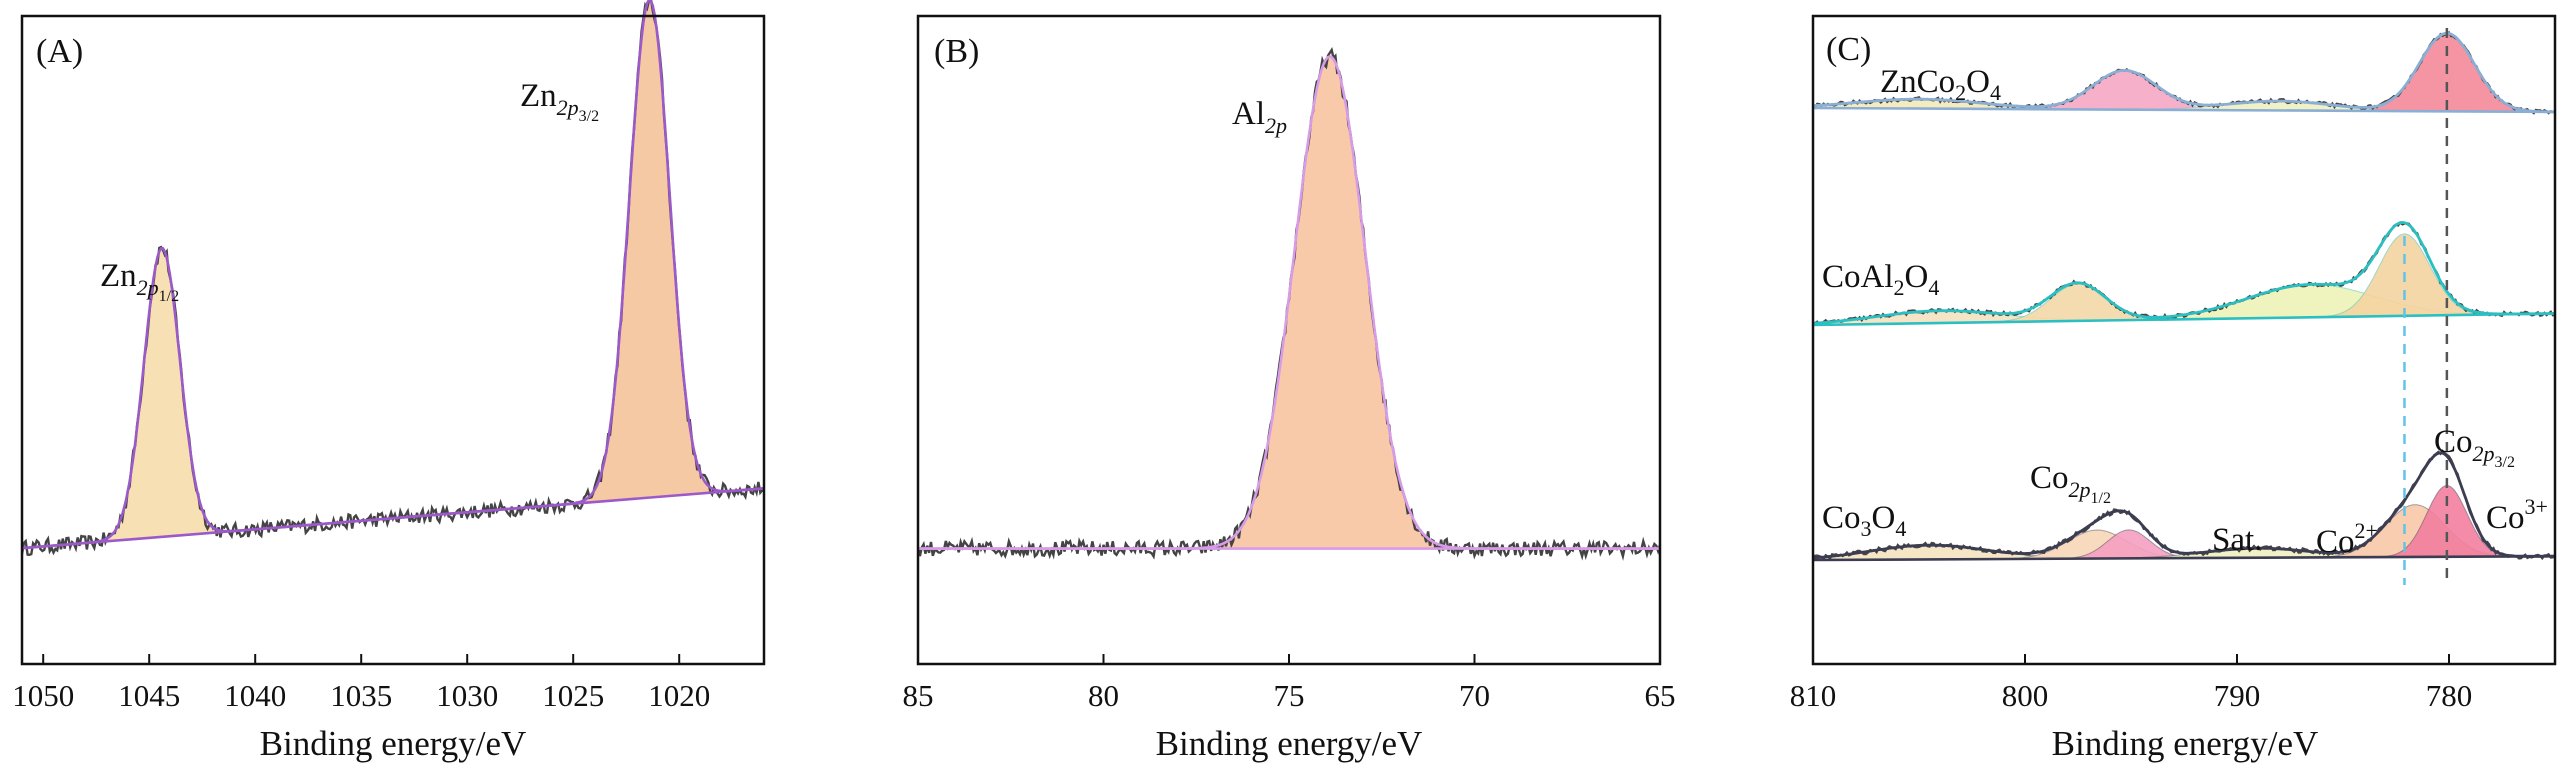 The height and width of the screenshot is (784, 2567). What do you see at coordinates (118, 276) in the screenshot?
I see `peak-label-zn2p12-base: Zn` at bounding box center [118, 276].